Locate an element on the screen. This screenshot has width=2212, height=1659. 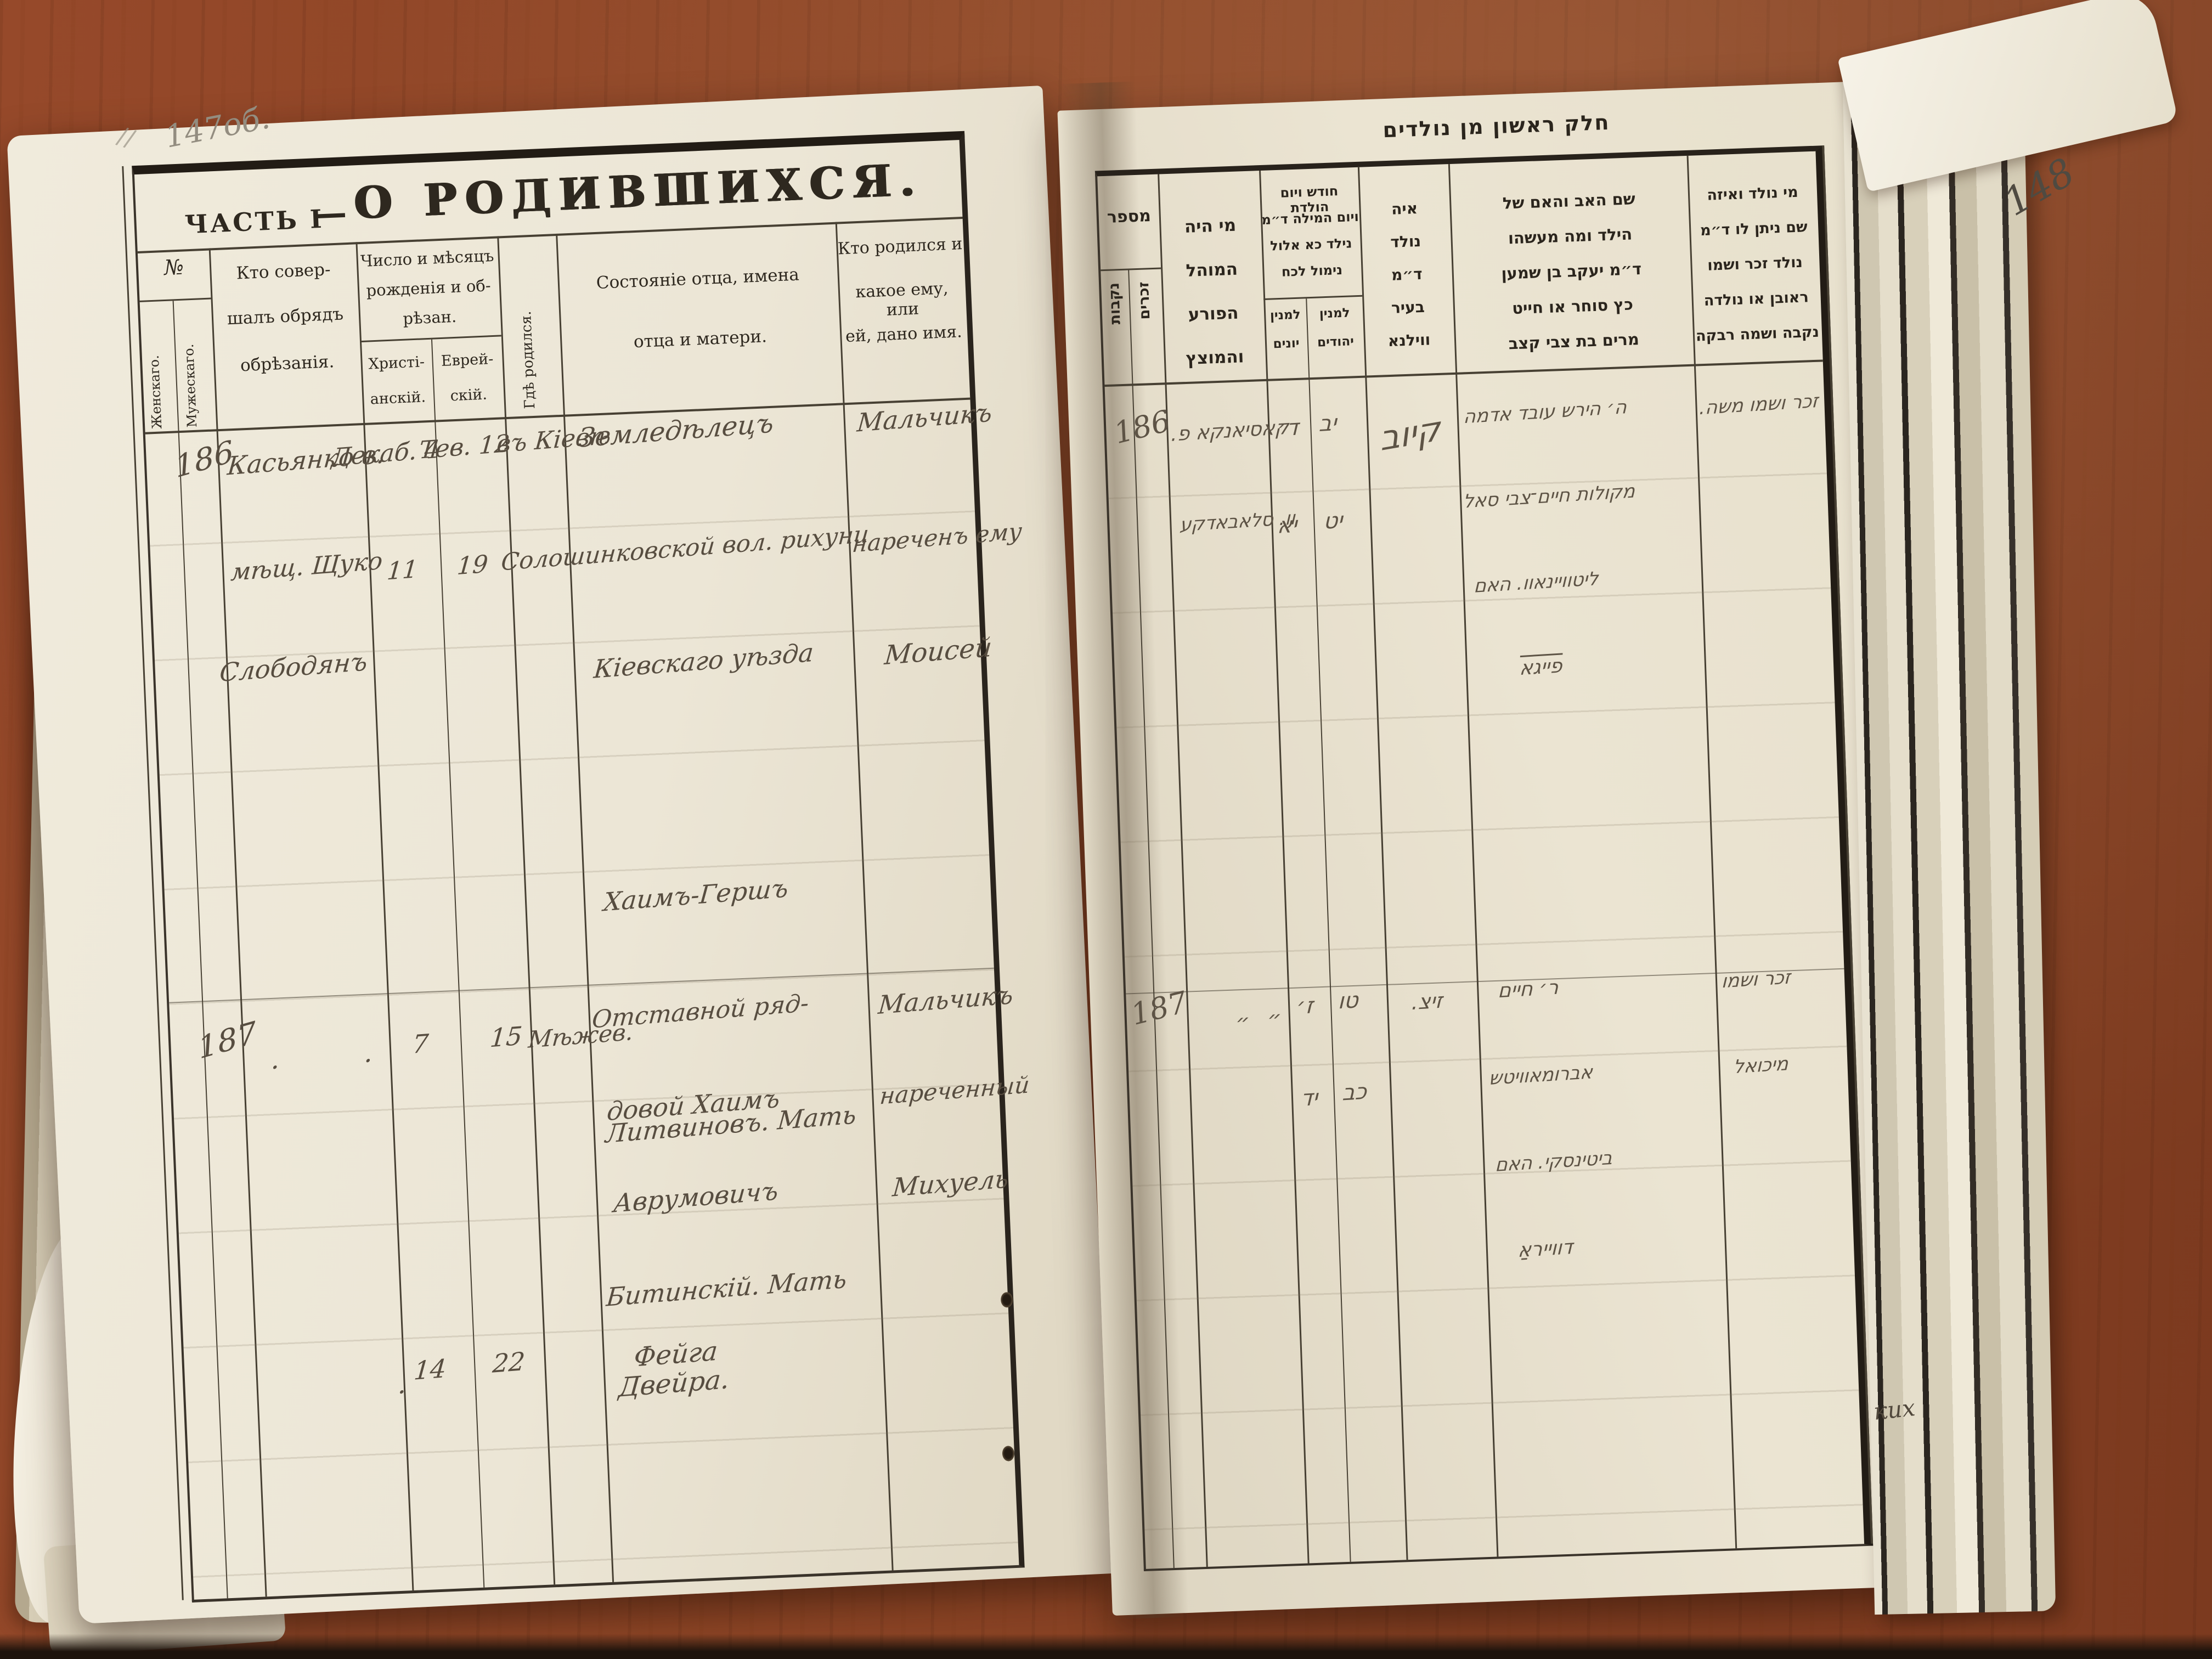
entry-date-christian: 7 is located at coordinates (420, 1043).